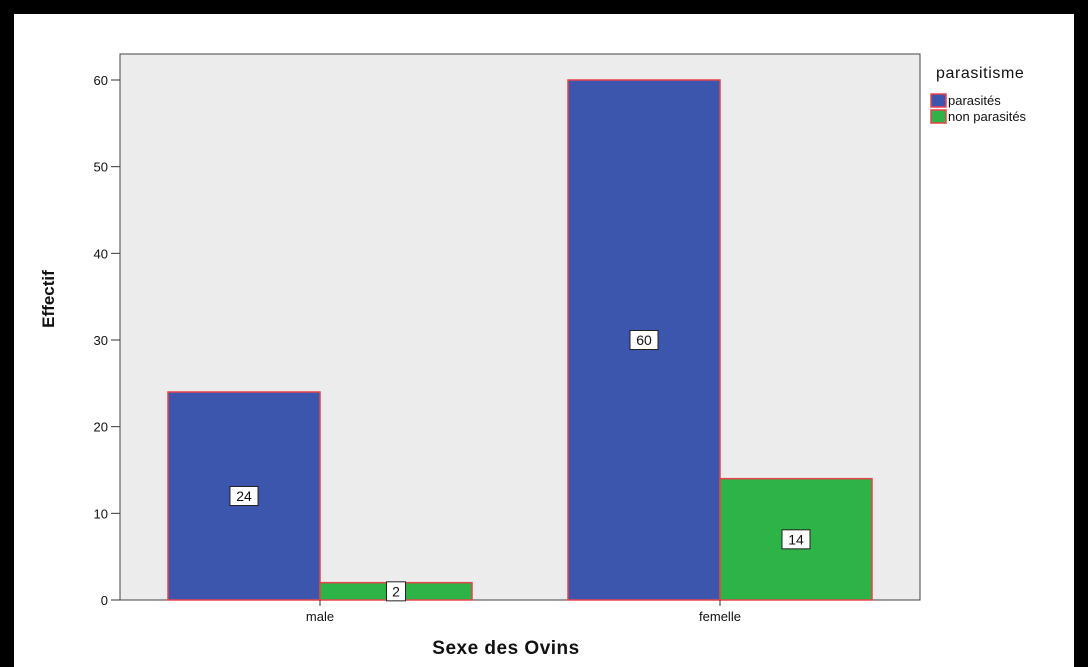 This screenshot has height=667, width=1088. Describe the element at coordinates (505, 648) in the screenshot. I see `x-axis-title: Sexe des Ovins` at that location.